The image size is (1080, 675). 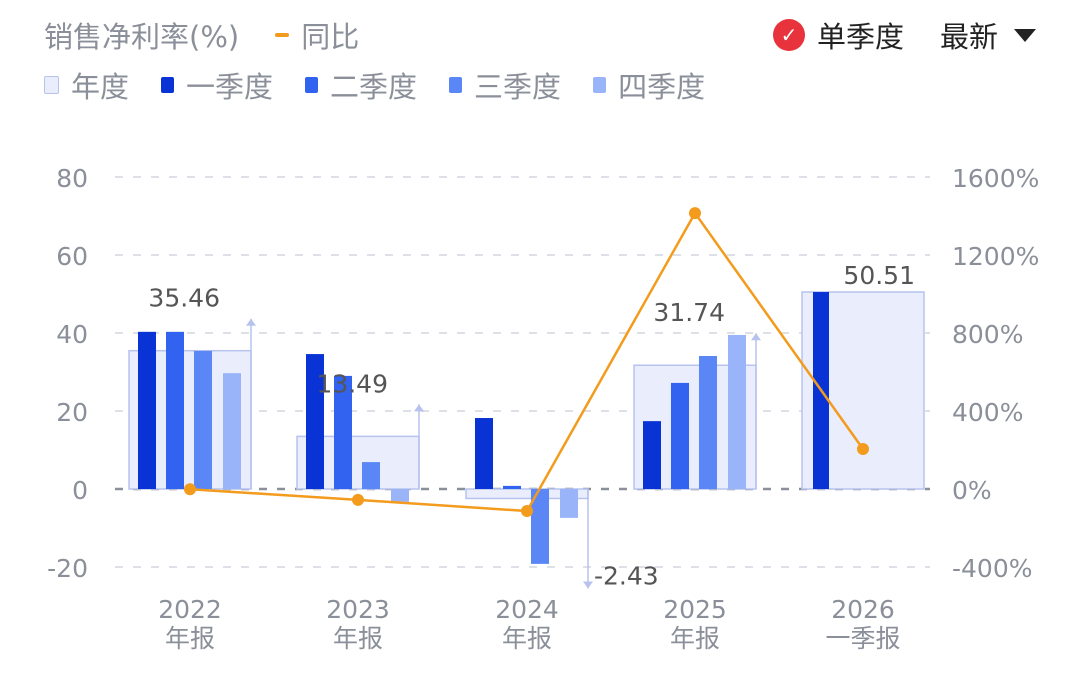 I want to click on annual-value-label: 50.51, so click(x=879, y=275).